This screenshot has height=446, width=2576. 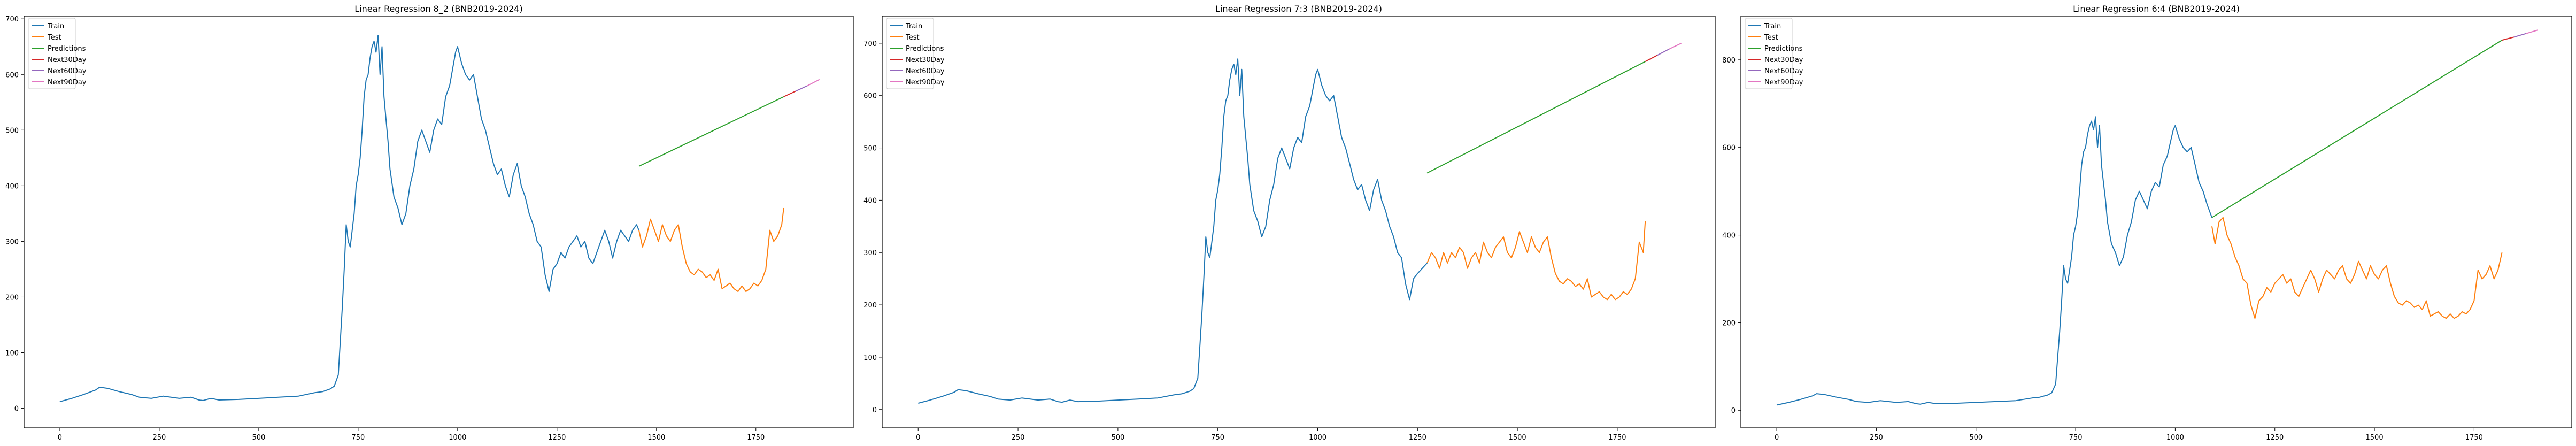 I want to click on chart-title: Linear Regression 6:4 (BNB2019-2024), so click(x=2156, y=9).